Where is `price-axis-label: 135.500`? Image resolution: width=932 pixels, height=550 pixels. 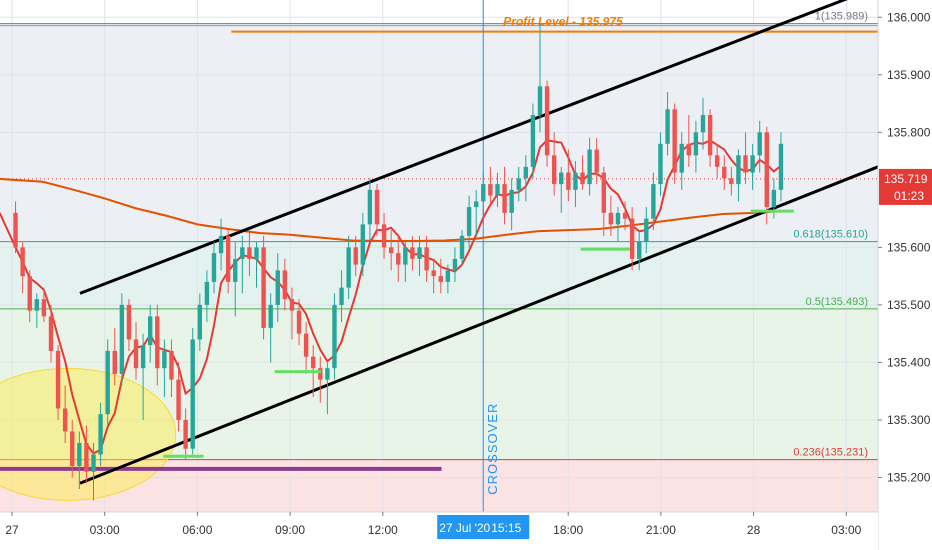
price-axis-label: 135.500 is located at coordinates (909, 305).